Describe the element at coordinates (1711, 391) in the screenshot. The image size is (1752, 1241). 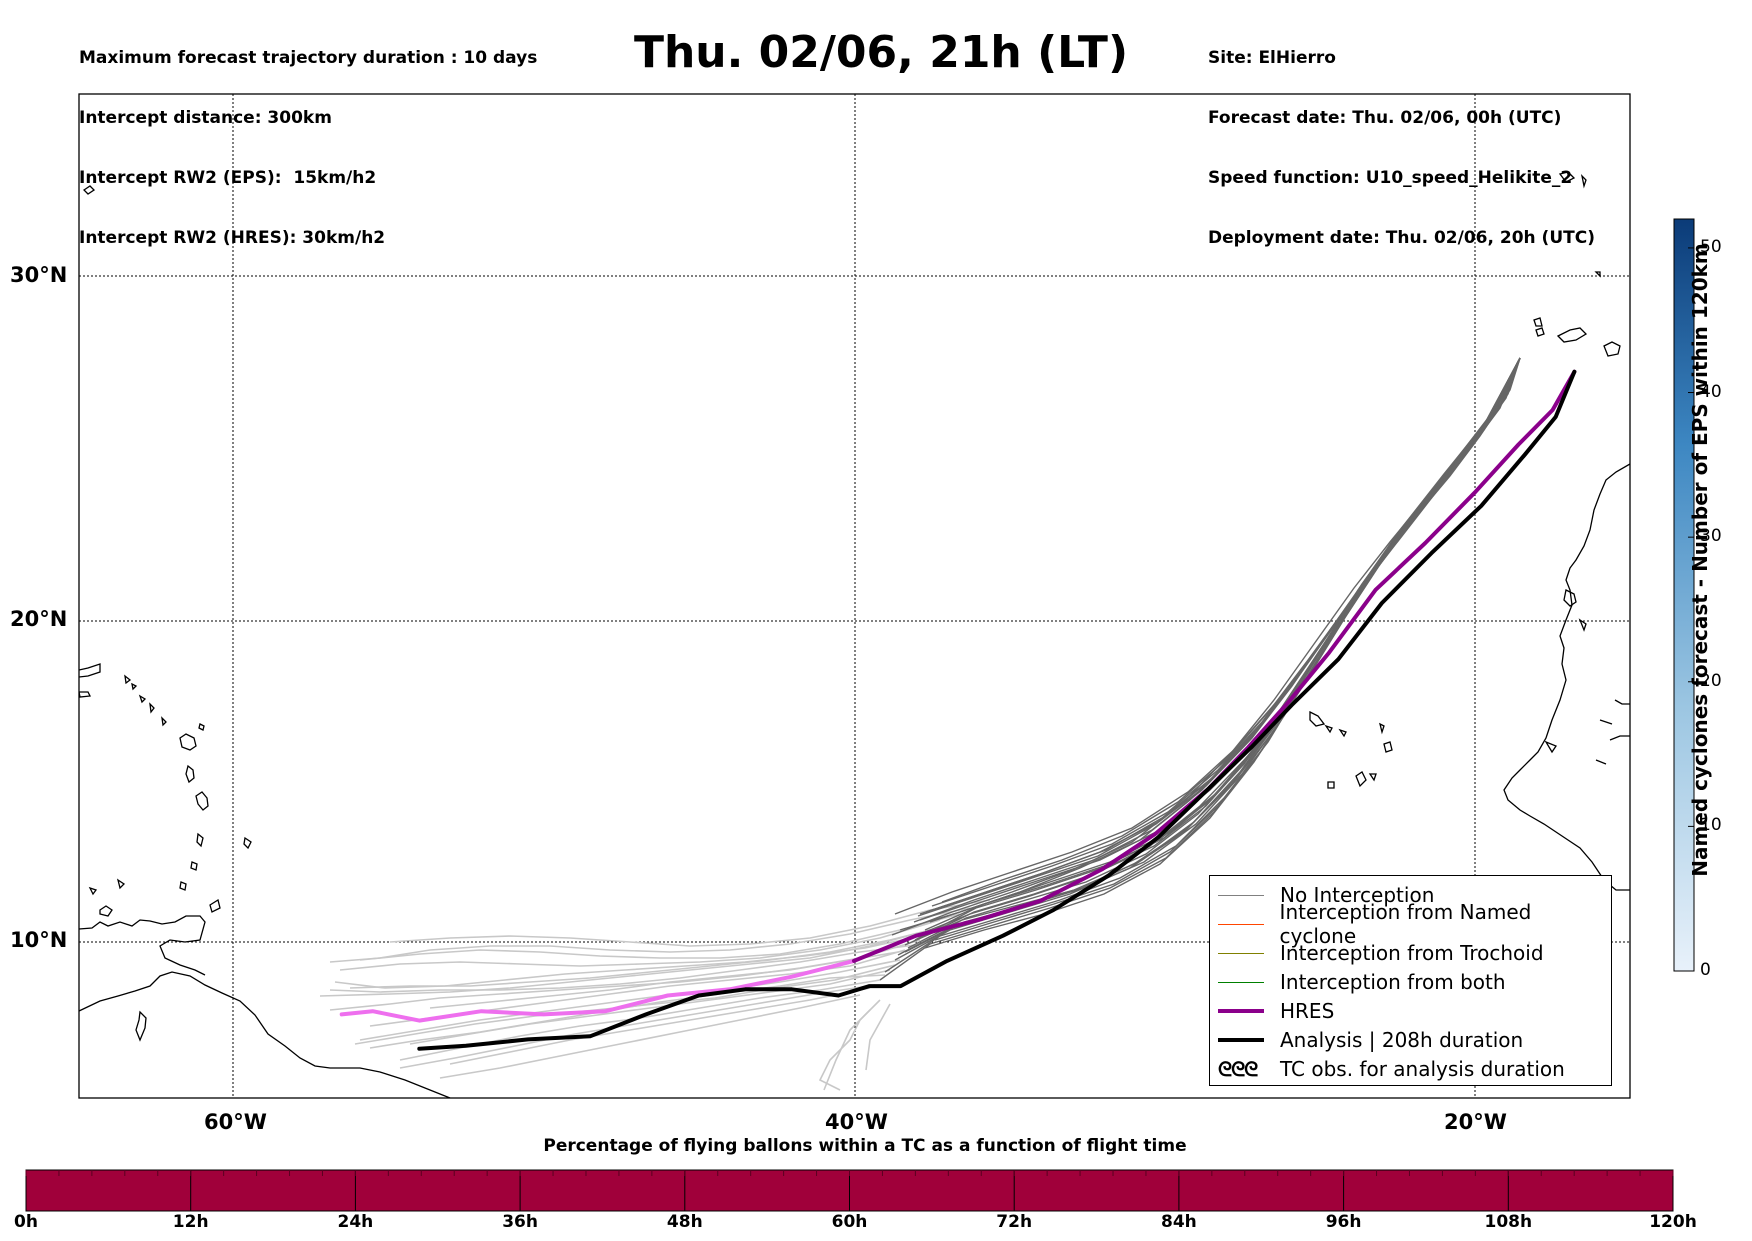
I see `colorbar-tick-label: 40` at that location.